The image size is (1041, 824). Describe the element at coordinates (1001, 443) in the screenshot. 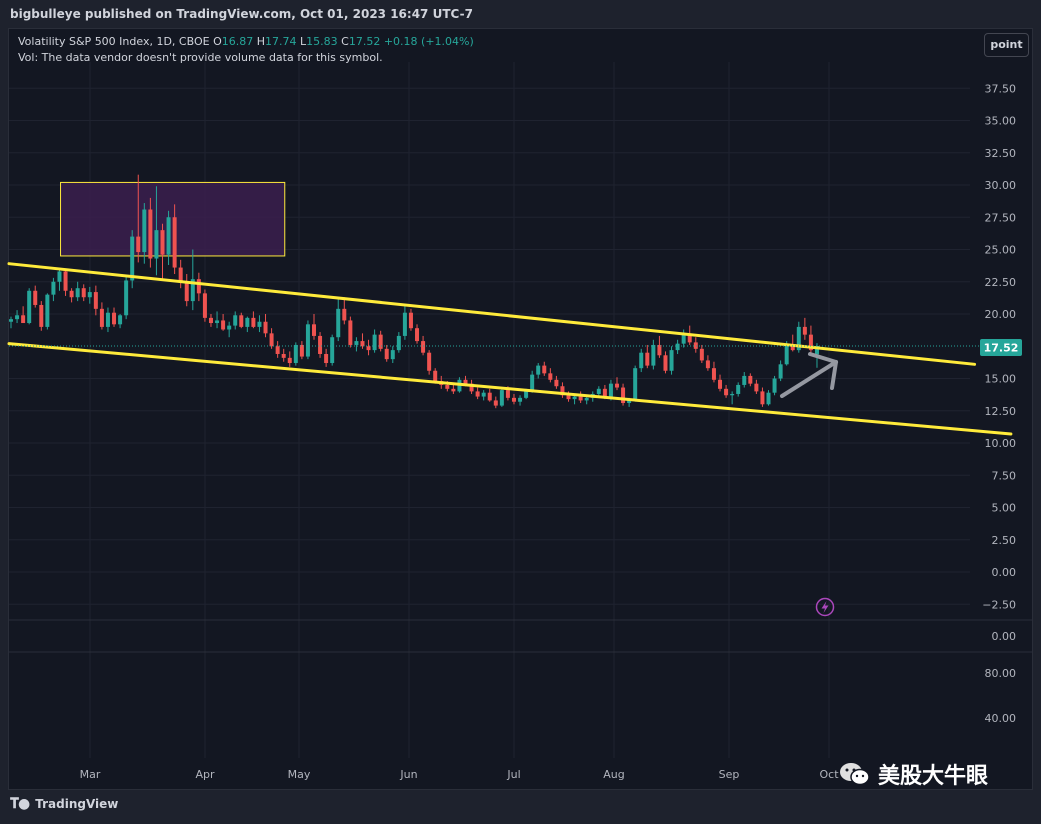

I see `y-tick-label: 10.00` at that location.